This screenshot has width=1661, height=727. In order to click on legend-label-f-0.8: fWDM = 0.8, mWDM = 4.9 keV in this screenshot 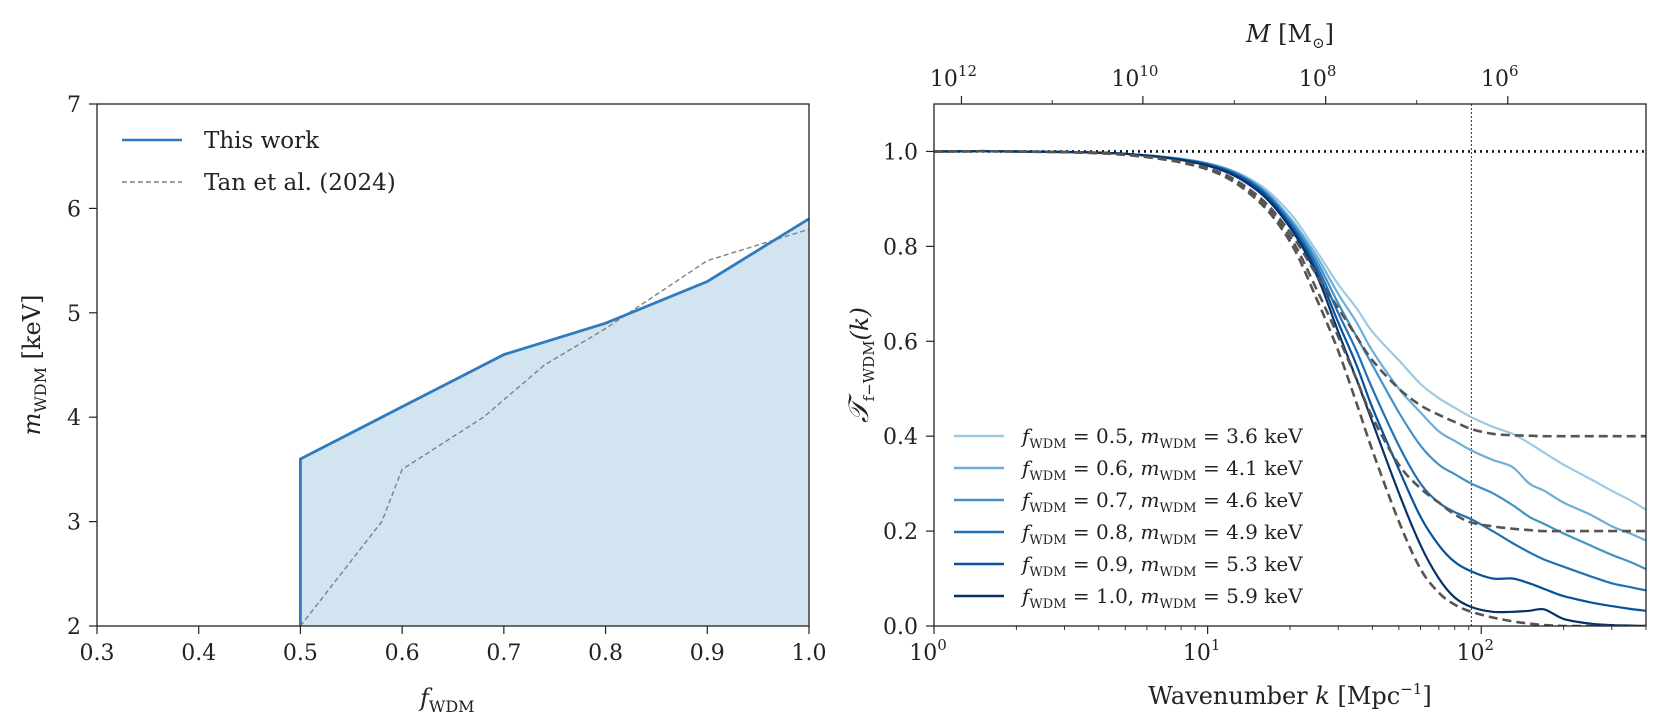, I will do `click(1161, 534)`.